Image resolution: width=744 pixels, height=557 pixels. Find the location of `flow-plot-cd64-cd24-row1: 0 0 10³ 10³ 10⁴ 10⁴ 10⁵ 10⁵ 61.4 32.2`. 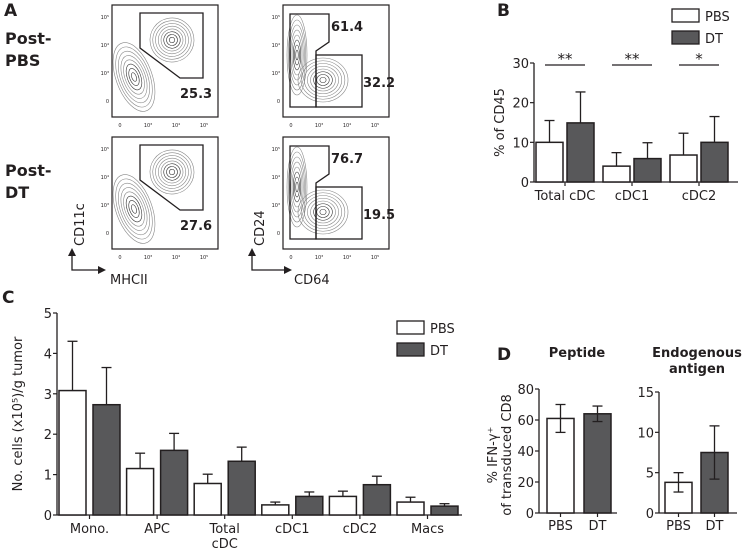

flow-plot-cd64-cd24-row1: 0 0 10³ 10³ 10⁴ 10⁴ 10⁵ 10⁵ 61.4 32.2 is located at coordinates (333, 66).